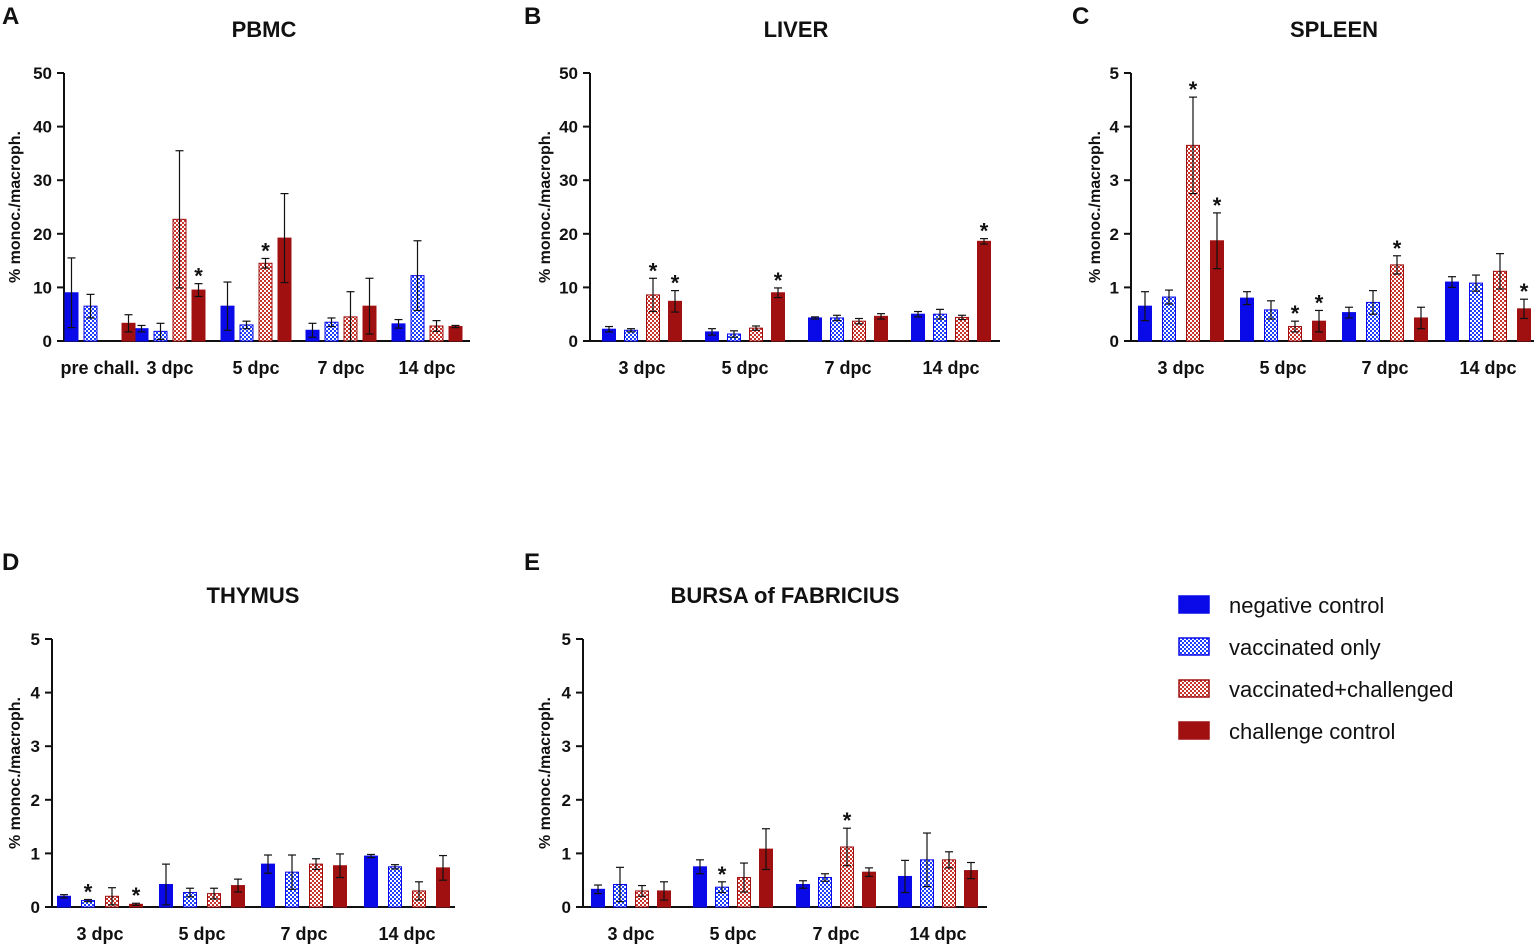 The width and height of the screenshot is (1536, 944). I want to click on legend-item: challenge control, so click(1286, 731).